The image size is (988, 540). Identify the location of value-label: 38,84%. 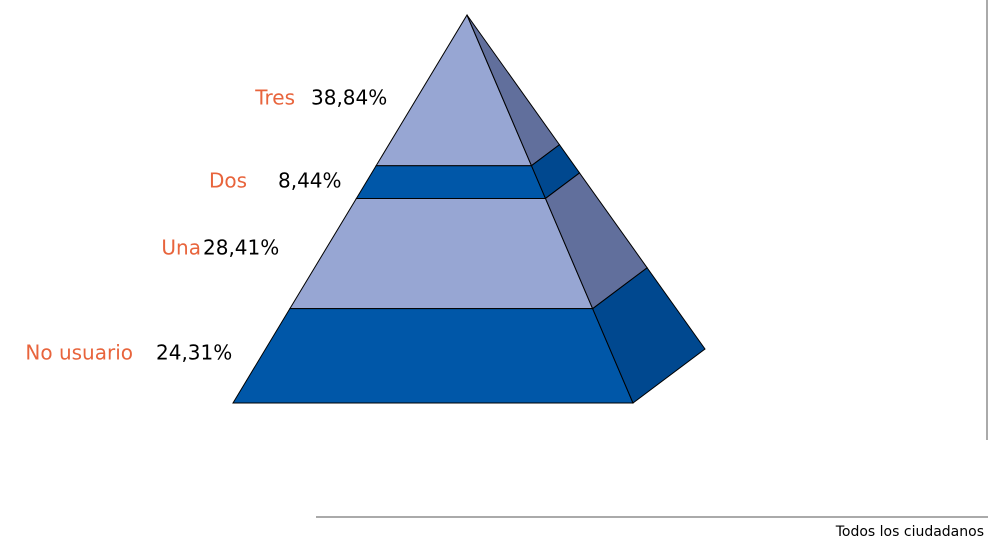
(349, 98).